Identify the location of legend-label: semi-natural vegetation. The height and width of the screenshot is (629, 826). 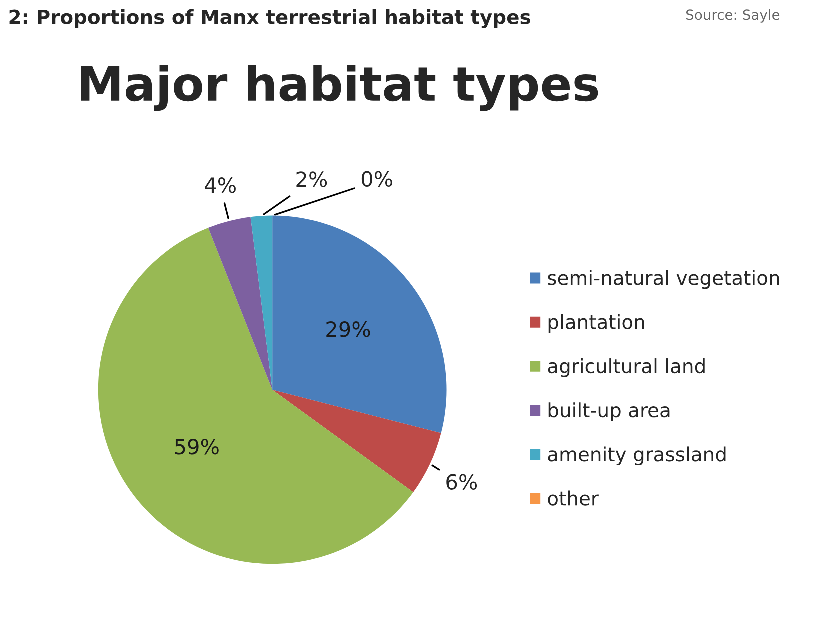
(664, 280).